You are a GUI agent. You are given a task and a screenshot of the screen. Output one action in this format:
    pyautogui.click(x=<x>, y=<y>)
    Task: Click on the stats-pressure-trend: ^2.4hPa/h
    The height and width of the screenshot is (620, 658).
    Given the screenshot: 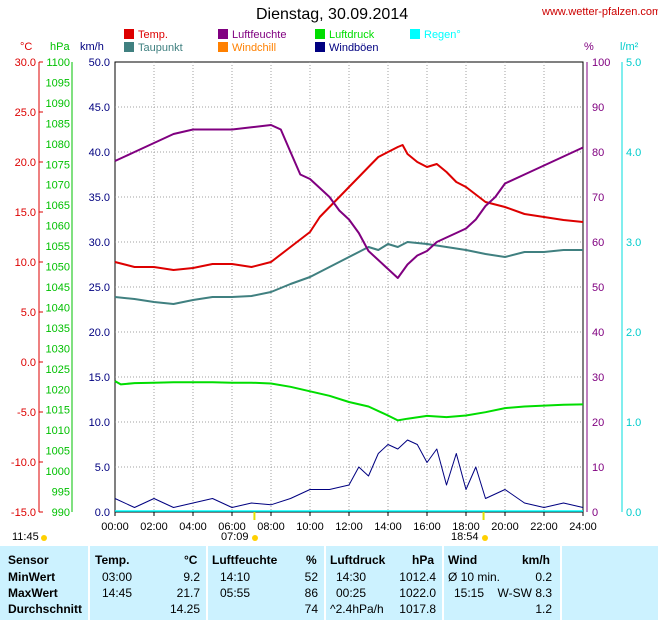 What is the action you would take?
    pyautogui.click(x=357, y=609)
    